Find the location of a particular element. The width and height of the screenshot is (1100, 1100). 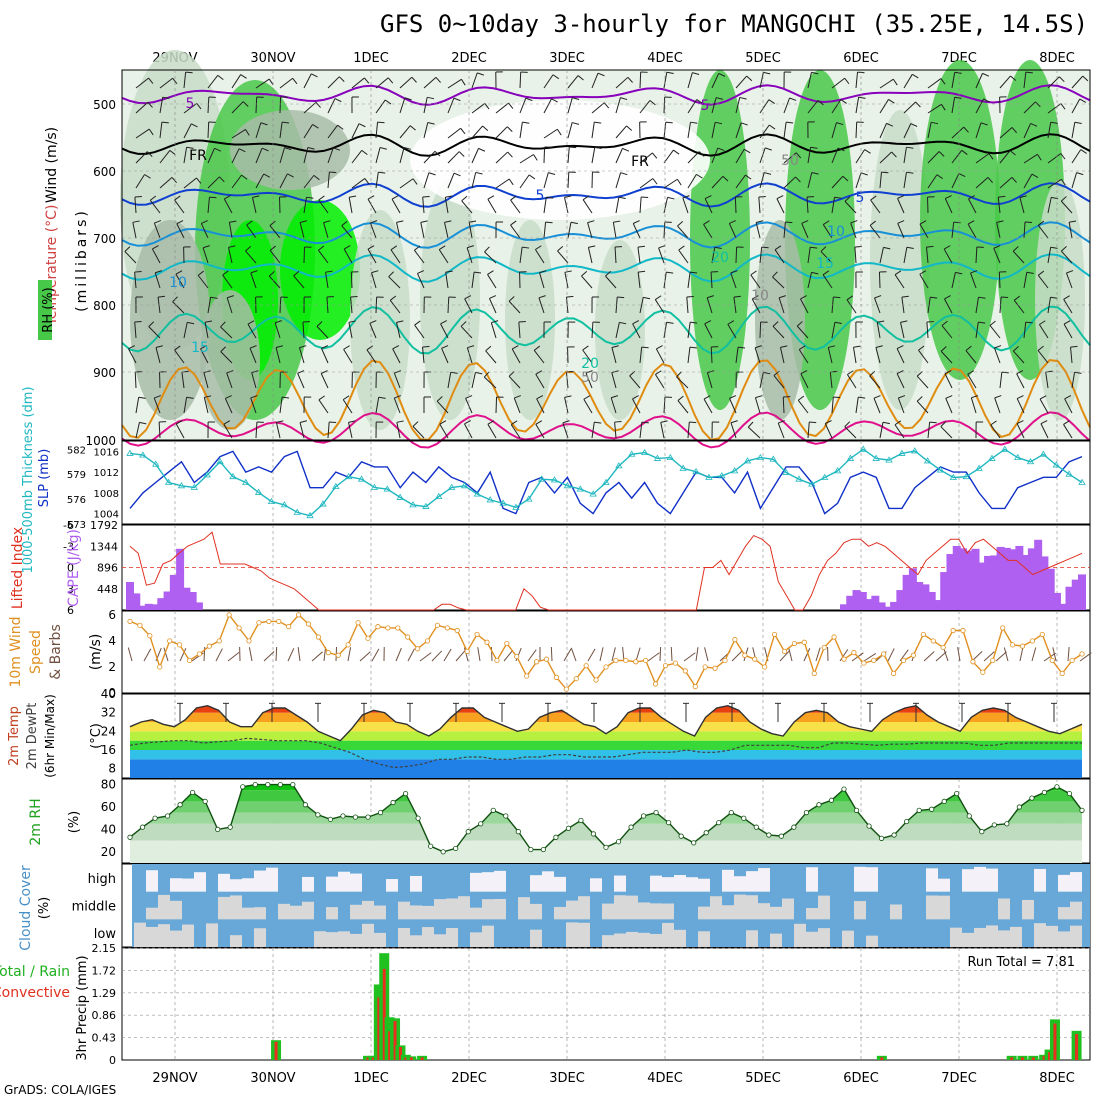

contour-label: 5 is located at coordinates (705, 106).